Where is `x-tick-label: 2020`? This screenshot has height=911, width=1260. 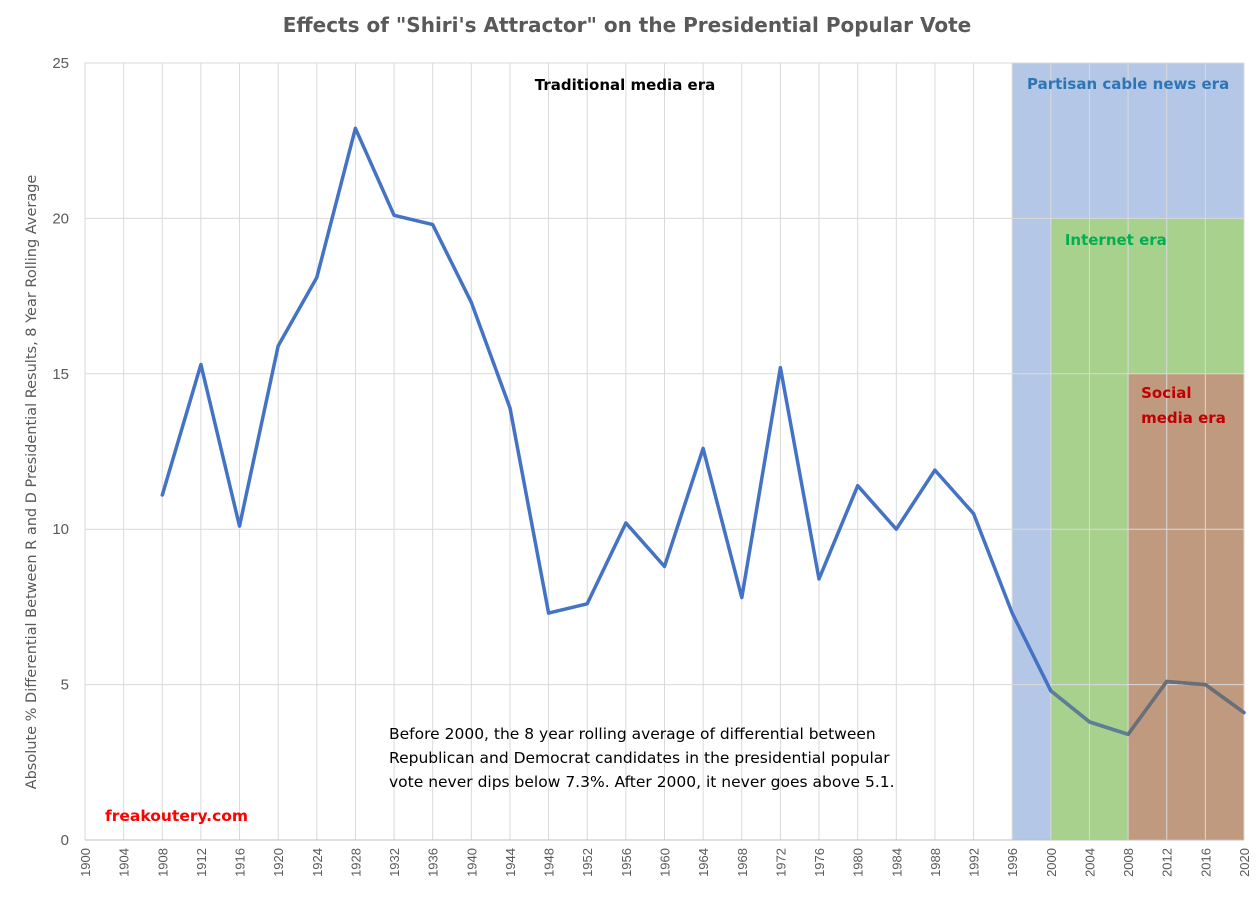 x-tick-label: 2020 is located at coordinates (1244, 862).